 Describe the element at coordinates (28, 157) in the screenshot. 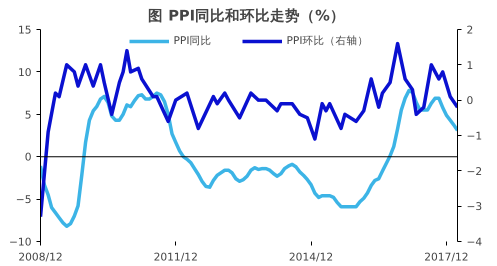

I see `y-tick-label: 0` at that location.